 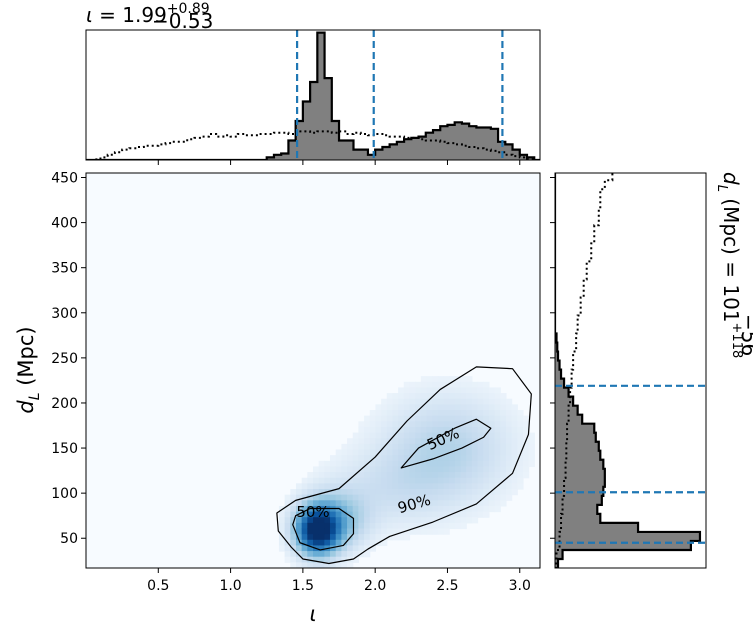 I want to click on y-tick-label: 450, so click(x=64, y=179).